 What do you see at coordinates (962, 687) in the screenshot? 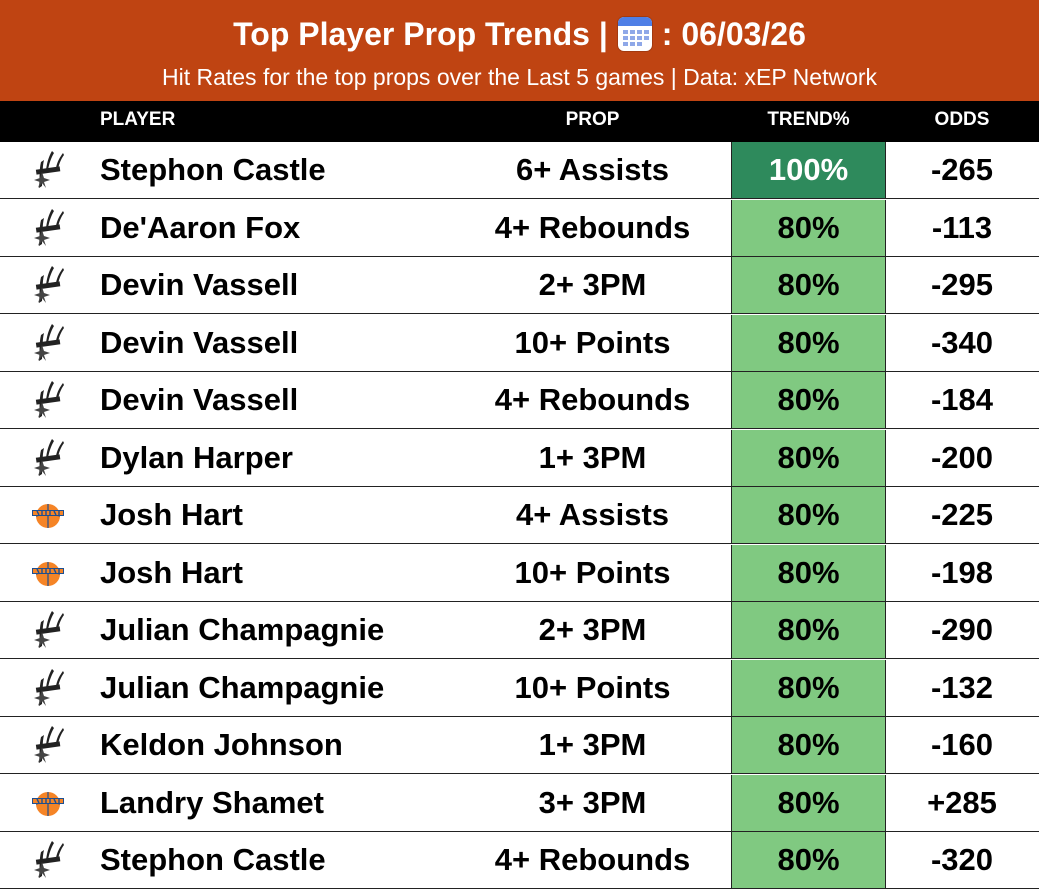
I see `odds-value: -132` at bounding box center [962, 687].